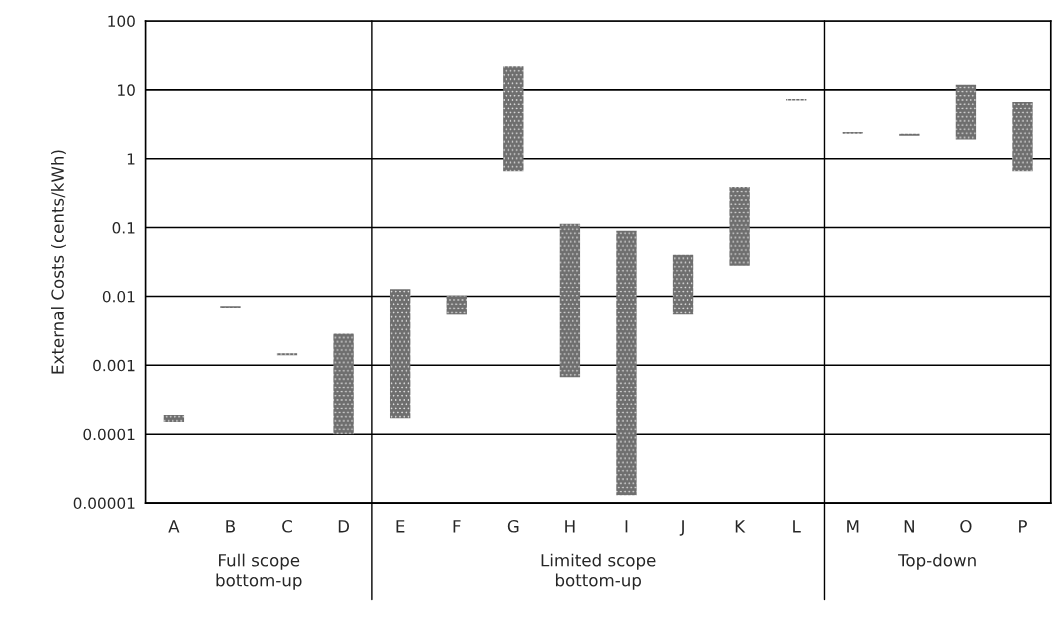  I want to click on x-tick-label: N, so click(909, 526).